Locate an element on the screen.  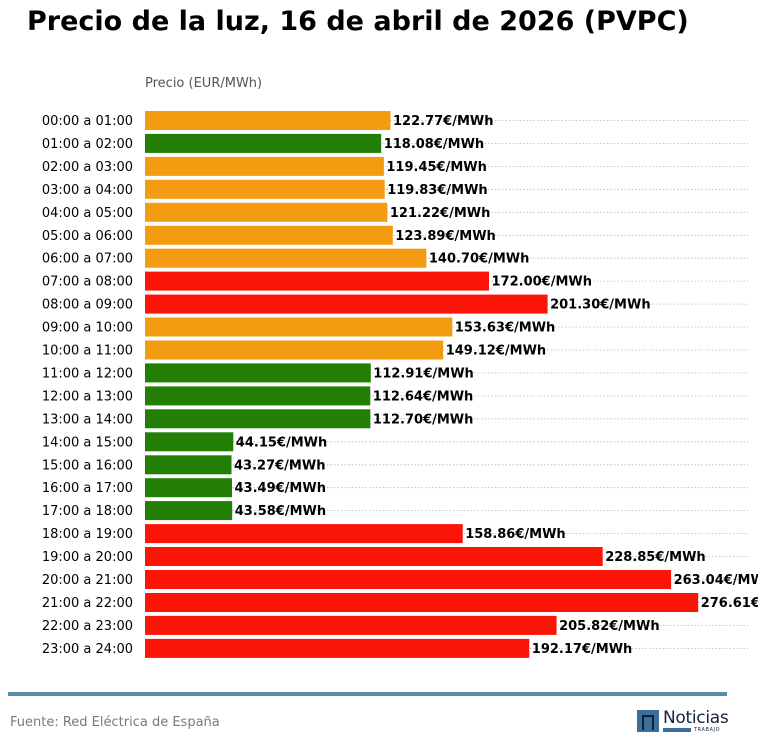
category-label: 14:00 a 15:00 is located at coordinates (87, 442).